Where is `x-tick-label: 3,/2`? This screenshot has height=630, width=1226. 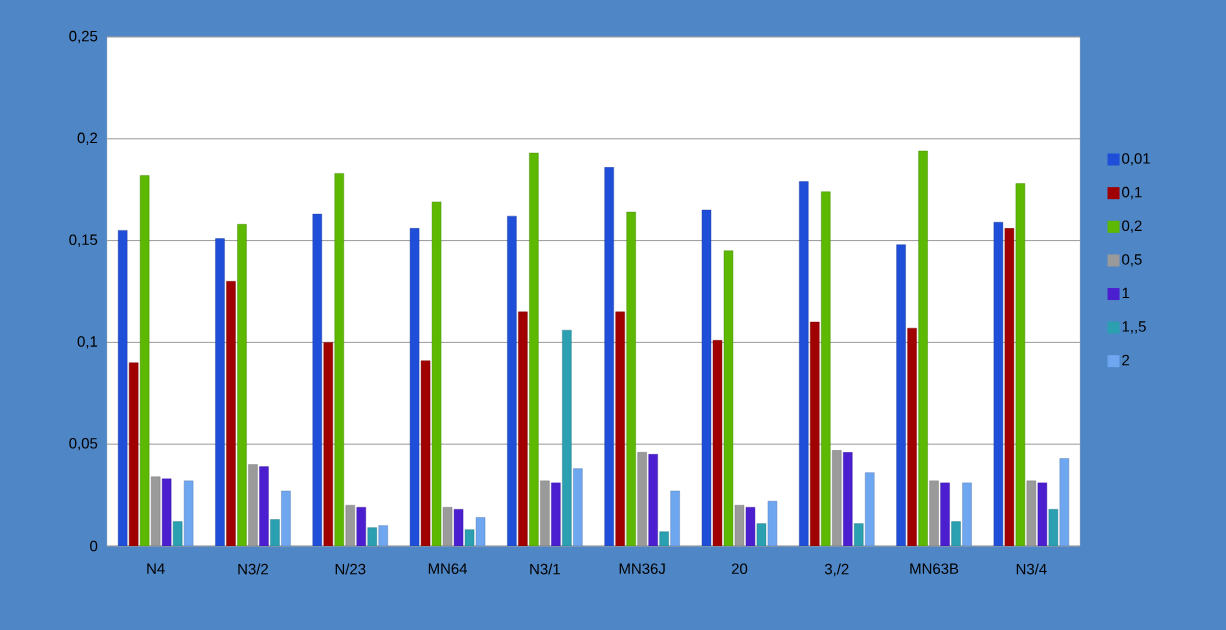
x-tick-label: 3,/2 is located at coordinates (836, 570).